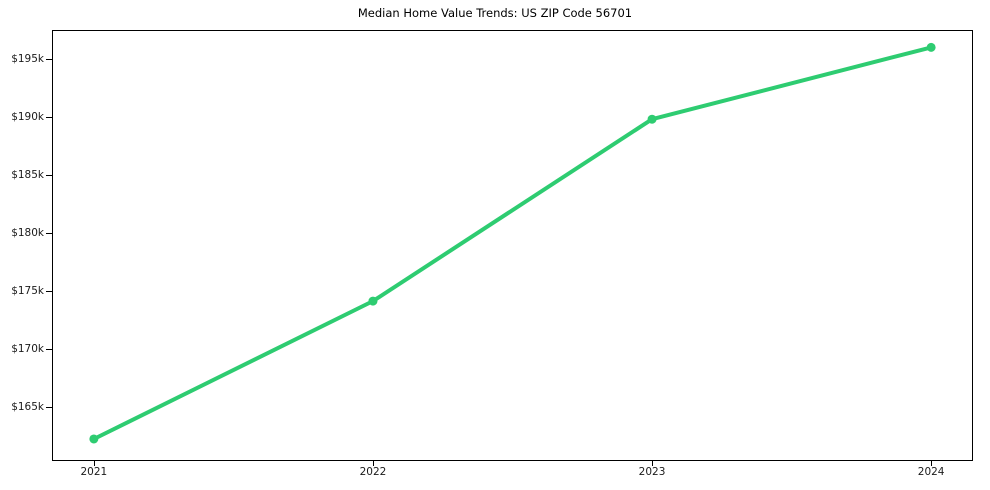 The image size is (990, 490). What do you see at coordinates (27, 290) in the screenshot?
I see `y-axis-tick-label: $175k` at bounding box center [27, 290].